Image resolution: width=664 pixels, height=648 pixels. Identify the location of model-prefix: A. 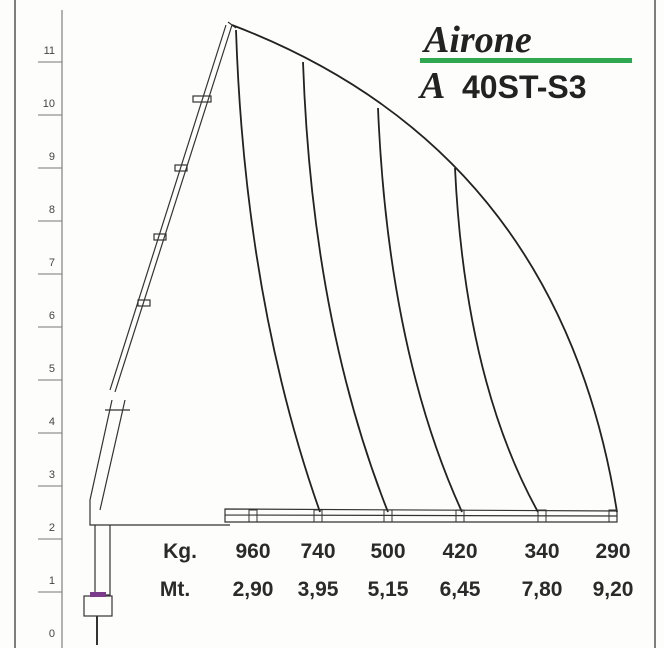
(431, 86).